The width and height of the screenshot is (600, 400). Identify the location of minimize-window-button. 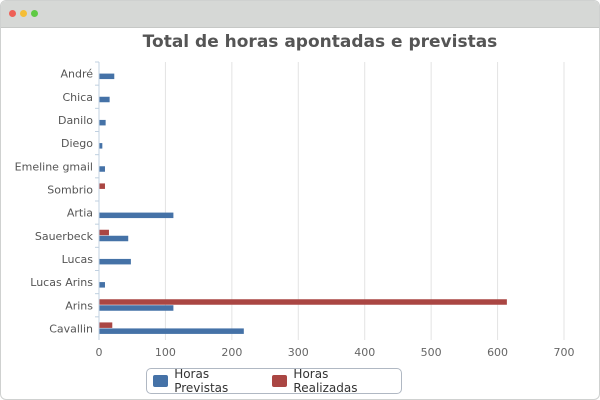
(23, 13).